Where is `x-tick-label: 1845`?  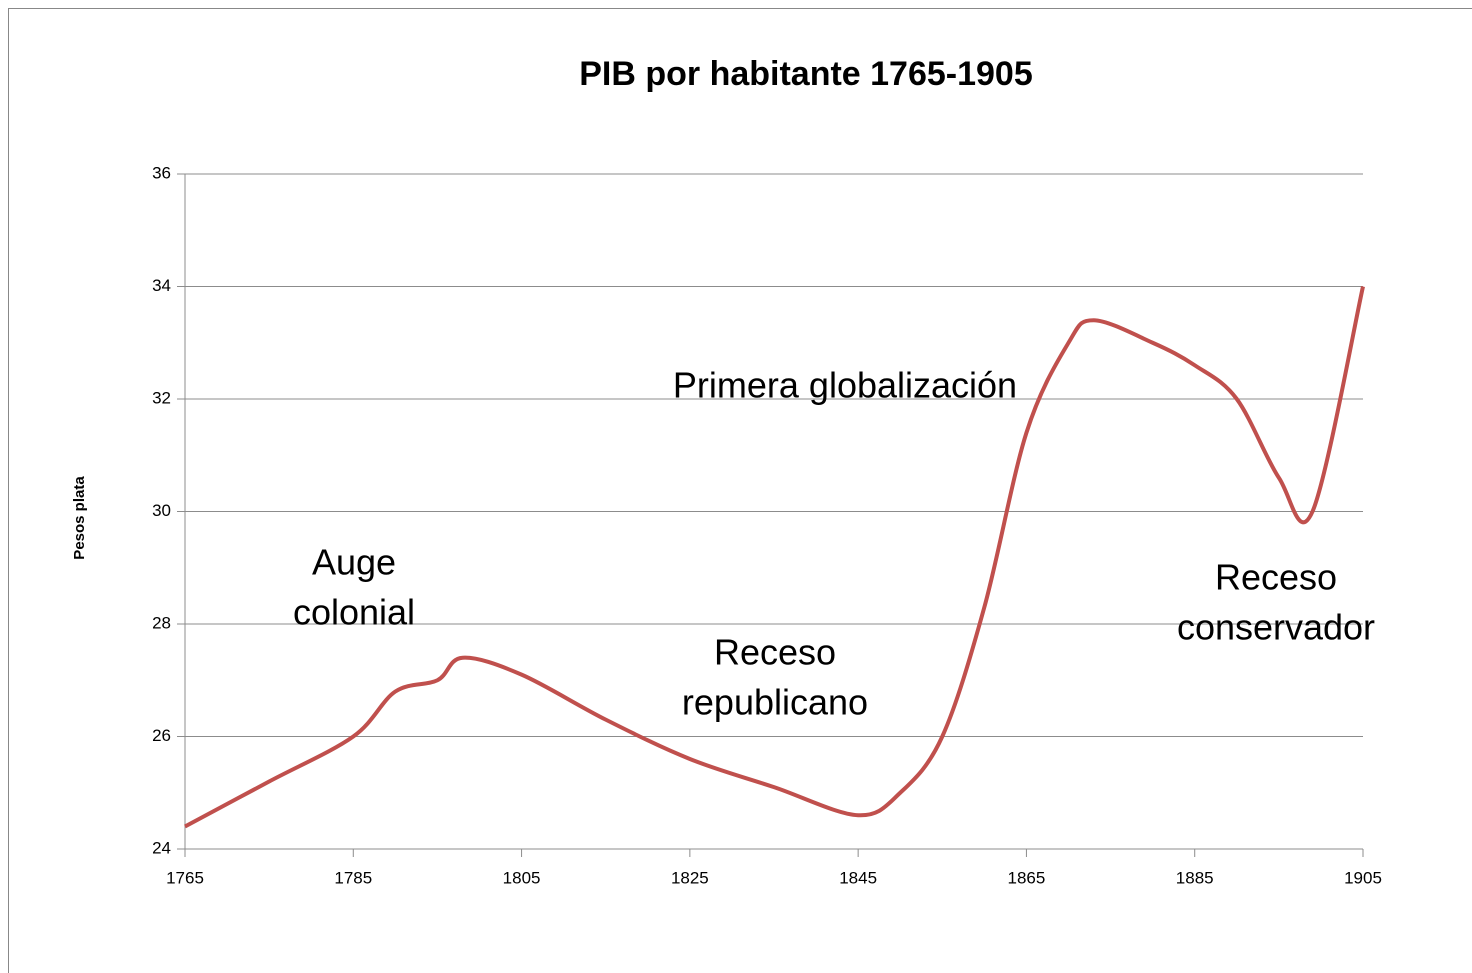
x-tick-label: 1845 is located at coordinates (858, 877).